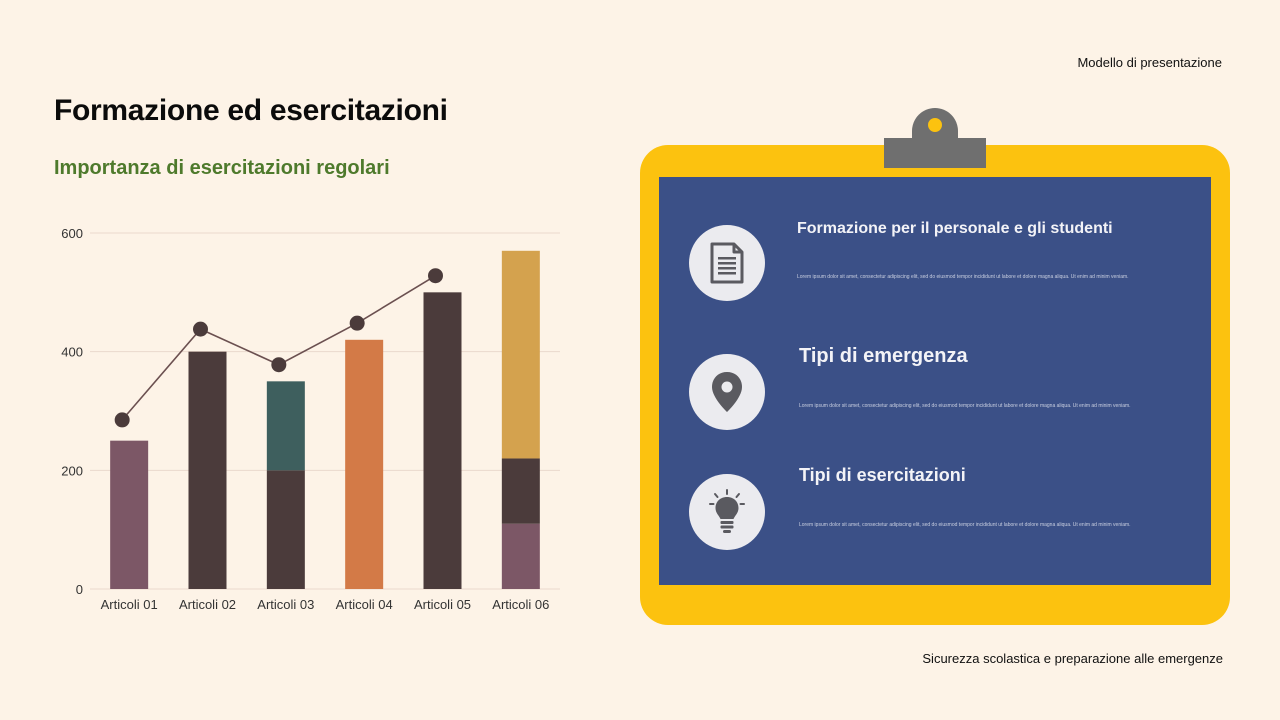 The width and height of the screenshot is (1280, 720). What do you see at coordinates (72, 352) in the screenshot?
I see `y-tick-label: 400` at bounding box center [72, 352].